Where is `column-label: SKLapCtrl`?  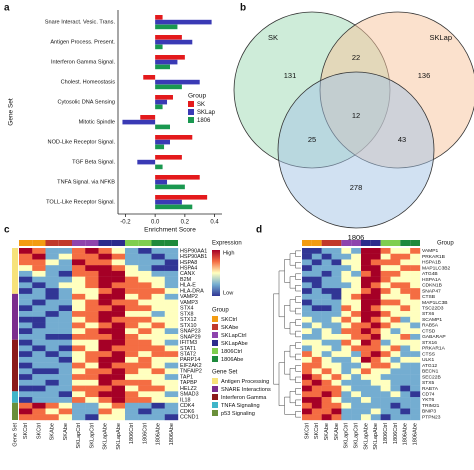 column-label: SKLapCtrl is located at coordinates (347, 436).